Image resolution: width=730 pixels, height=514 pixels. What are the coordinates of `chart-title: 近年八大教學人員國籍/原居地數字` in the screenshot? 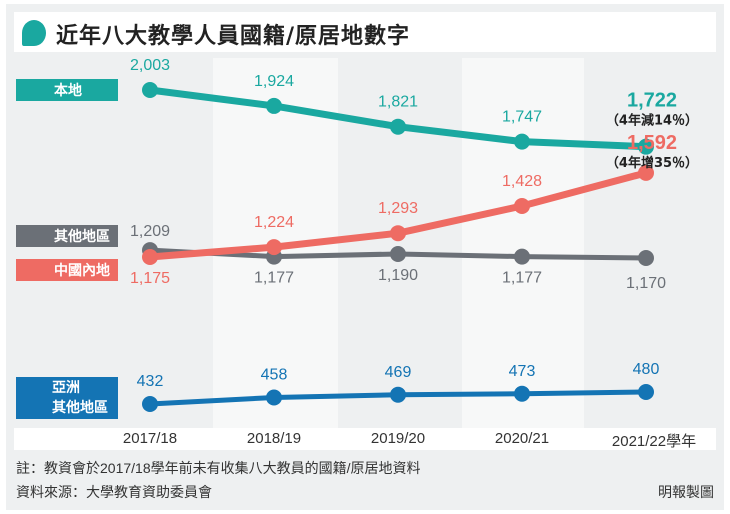 It's located at (233, 36).